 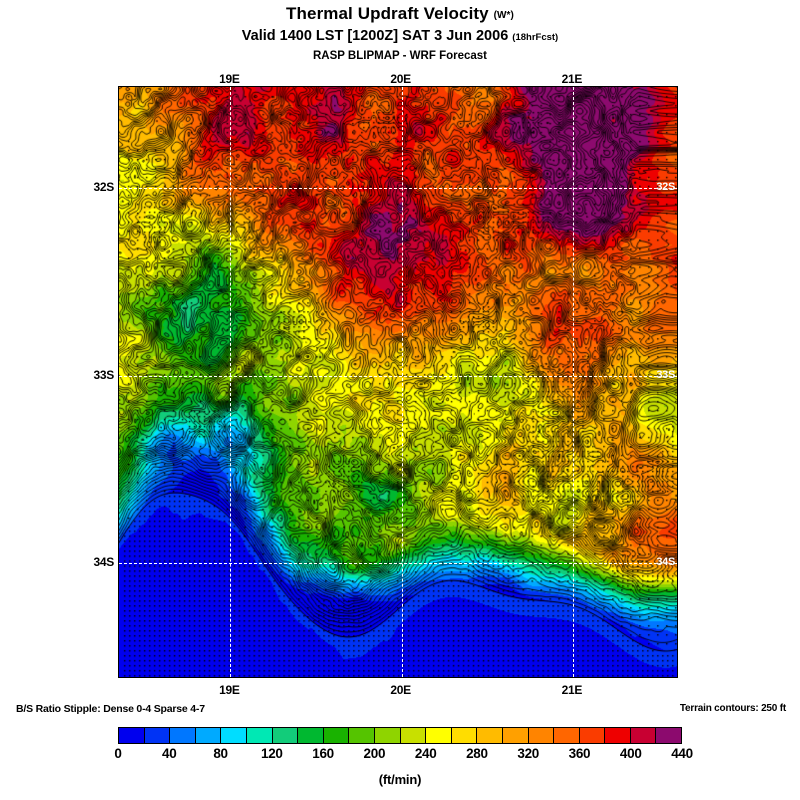 I want to click on colorbar-tick-80: 80, so click(x=220, y=753).